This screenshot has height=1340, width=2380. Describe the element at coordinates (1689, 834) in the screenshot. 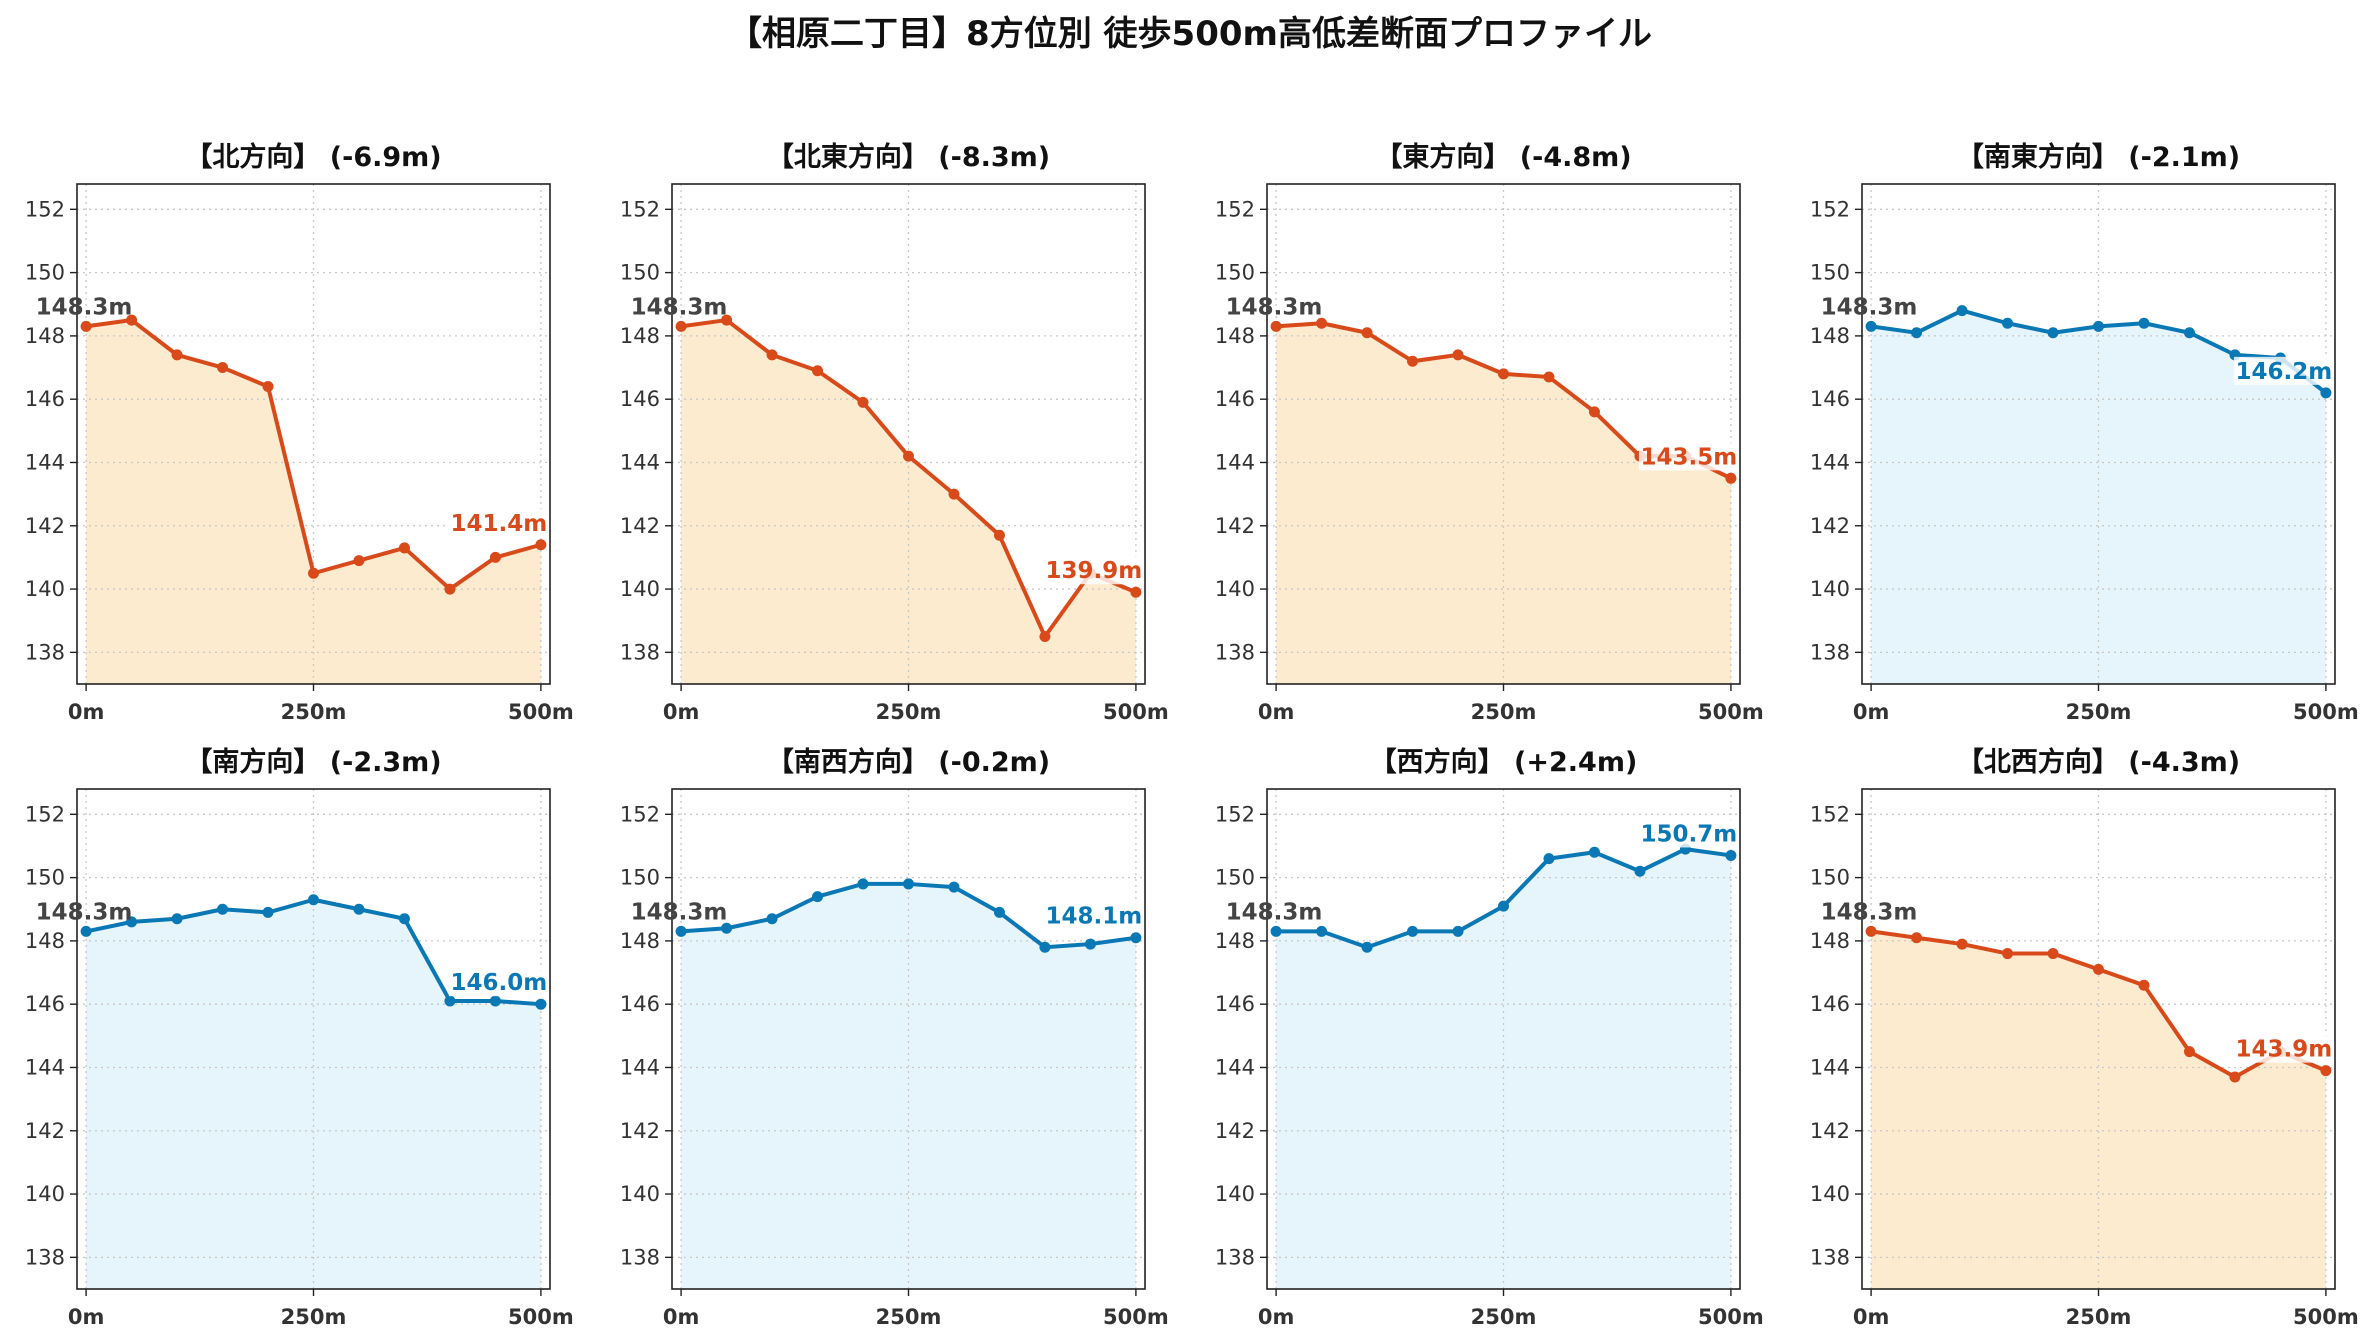

I see `end-elevation-label: 150.7m` at that location.